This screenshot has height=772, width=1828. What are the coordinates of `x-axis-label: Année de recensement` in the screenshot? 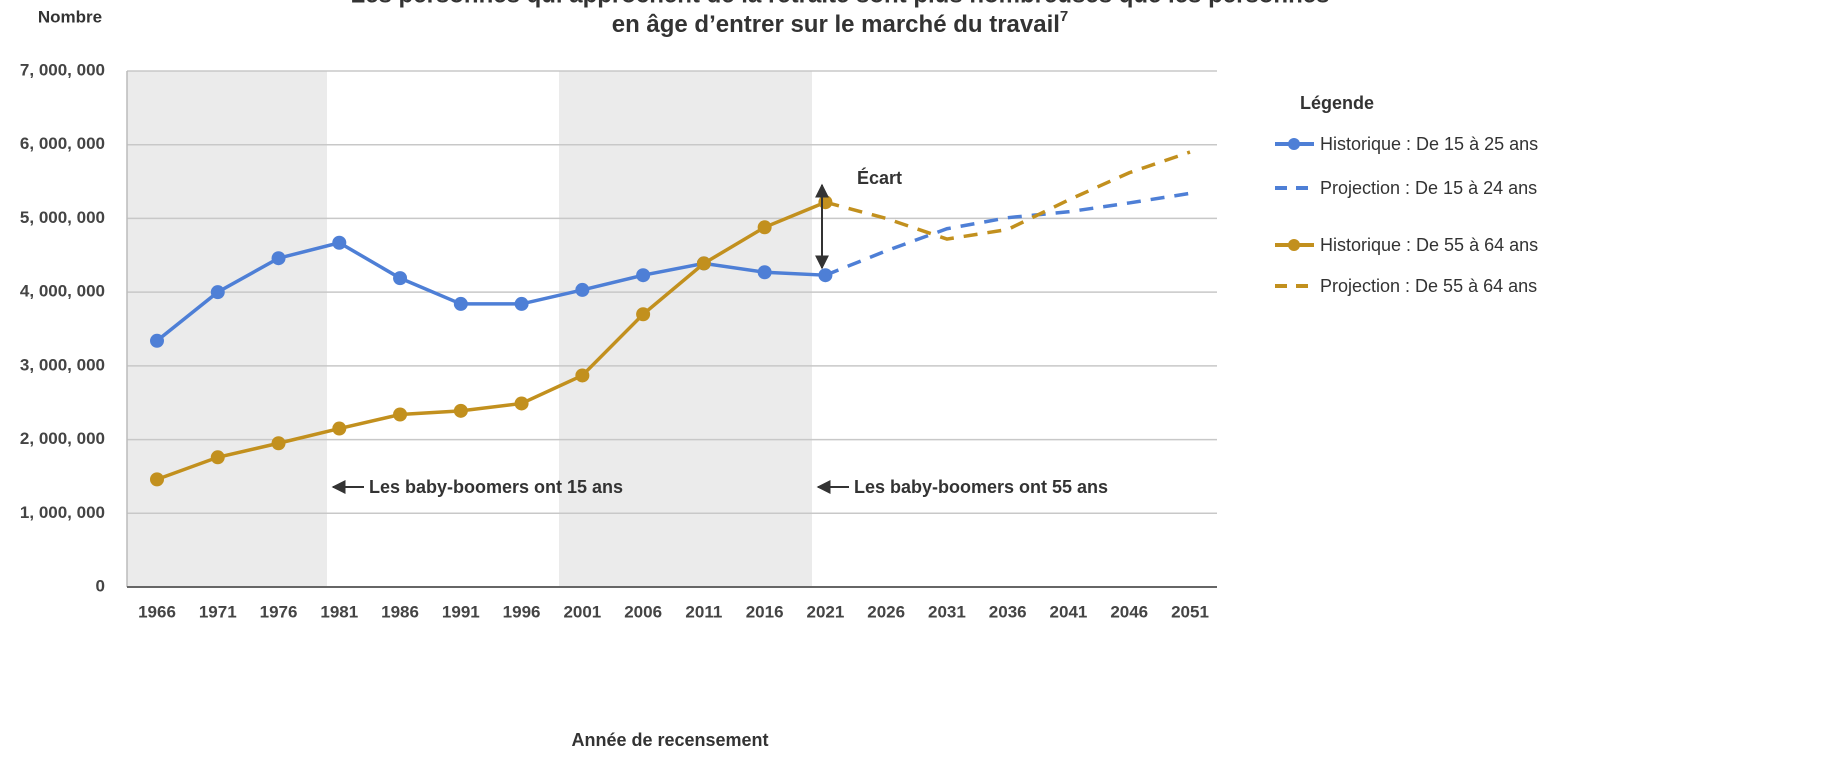 It's located at (669, 740).